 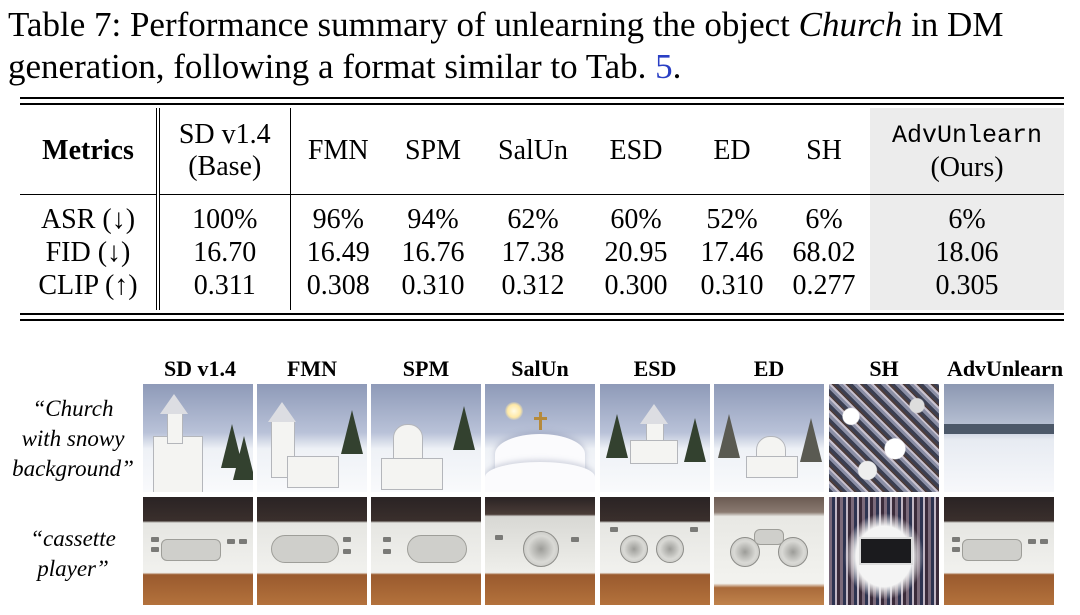 What do you see at coordinates (769, 368) in the screenshot?
I see `figure-column-header: ED` at bounding box center [769, 368].